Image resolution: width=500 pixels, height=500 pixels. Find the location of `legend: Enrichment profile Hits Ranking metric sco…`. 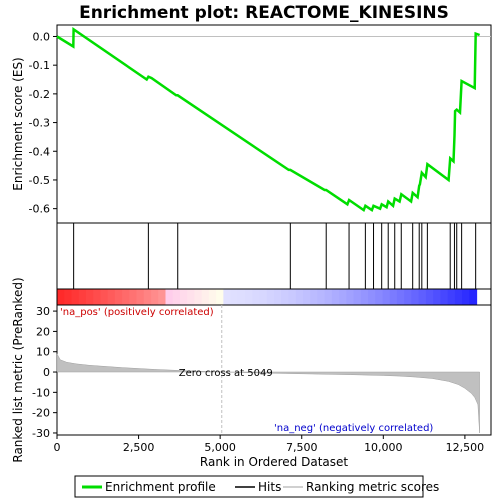

legend: Enrichment profile Hits Ranking metric sco… is located at coordinates (260, 487).